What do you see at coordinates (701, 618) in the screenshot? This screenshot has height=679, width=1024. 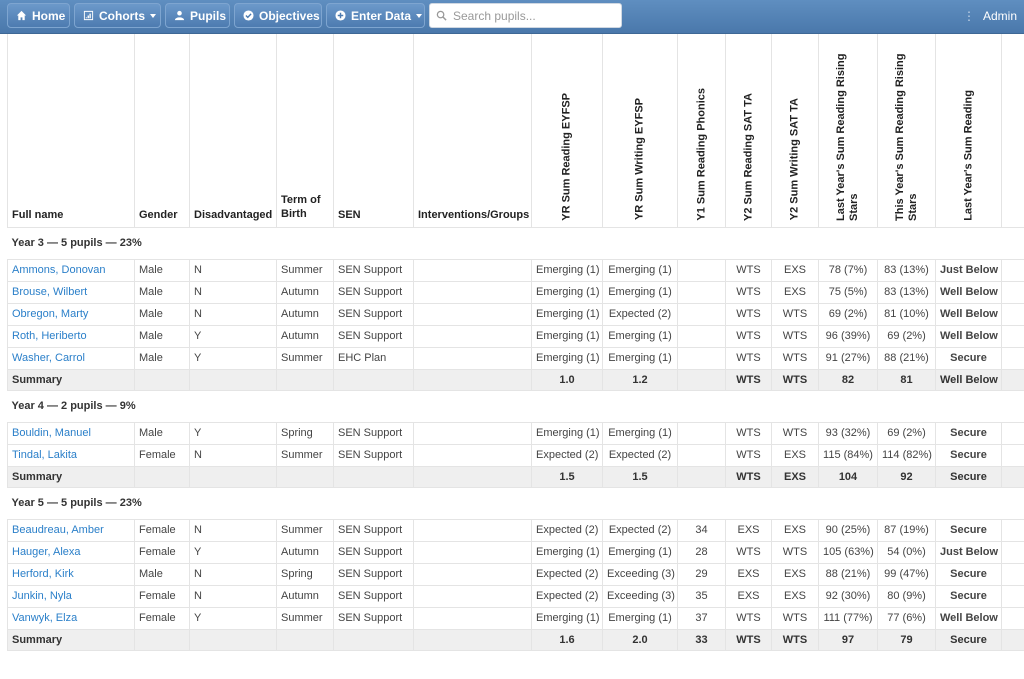 I see `y1-phonics-cell: 37` at bounding box center [701, 618].